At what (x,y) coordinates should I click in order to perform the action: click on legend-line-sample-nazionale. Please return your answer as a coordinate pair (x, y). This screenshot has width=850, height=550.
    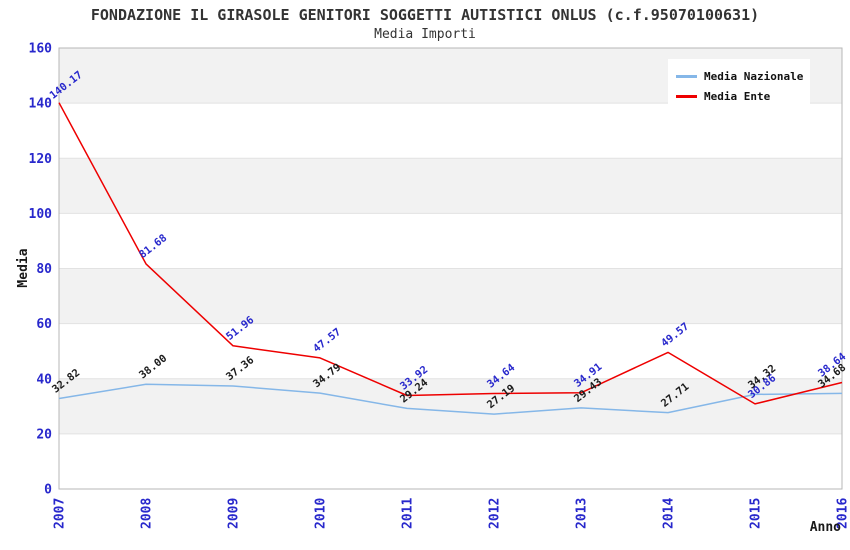
    Looking at the image, I should click on (686, 76).